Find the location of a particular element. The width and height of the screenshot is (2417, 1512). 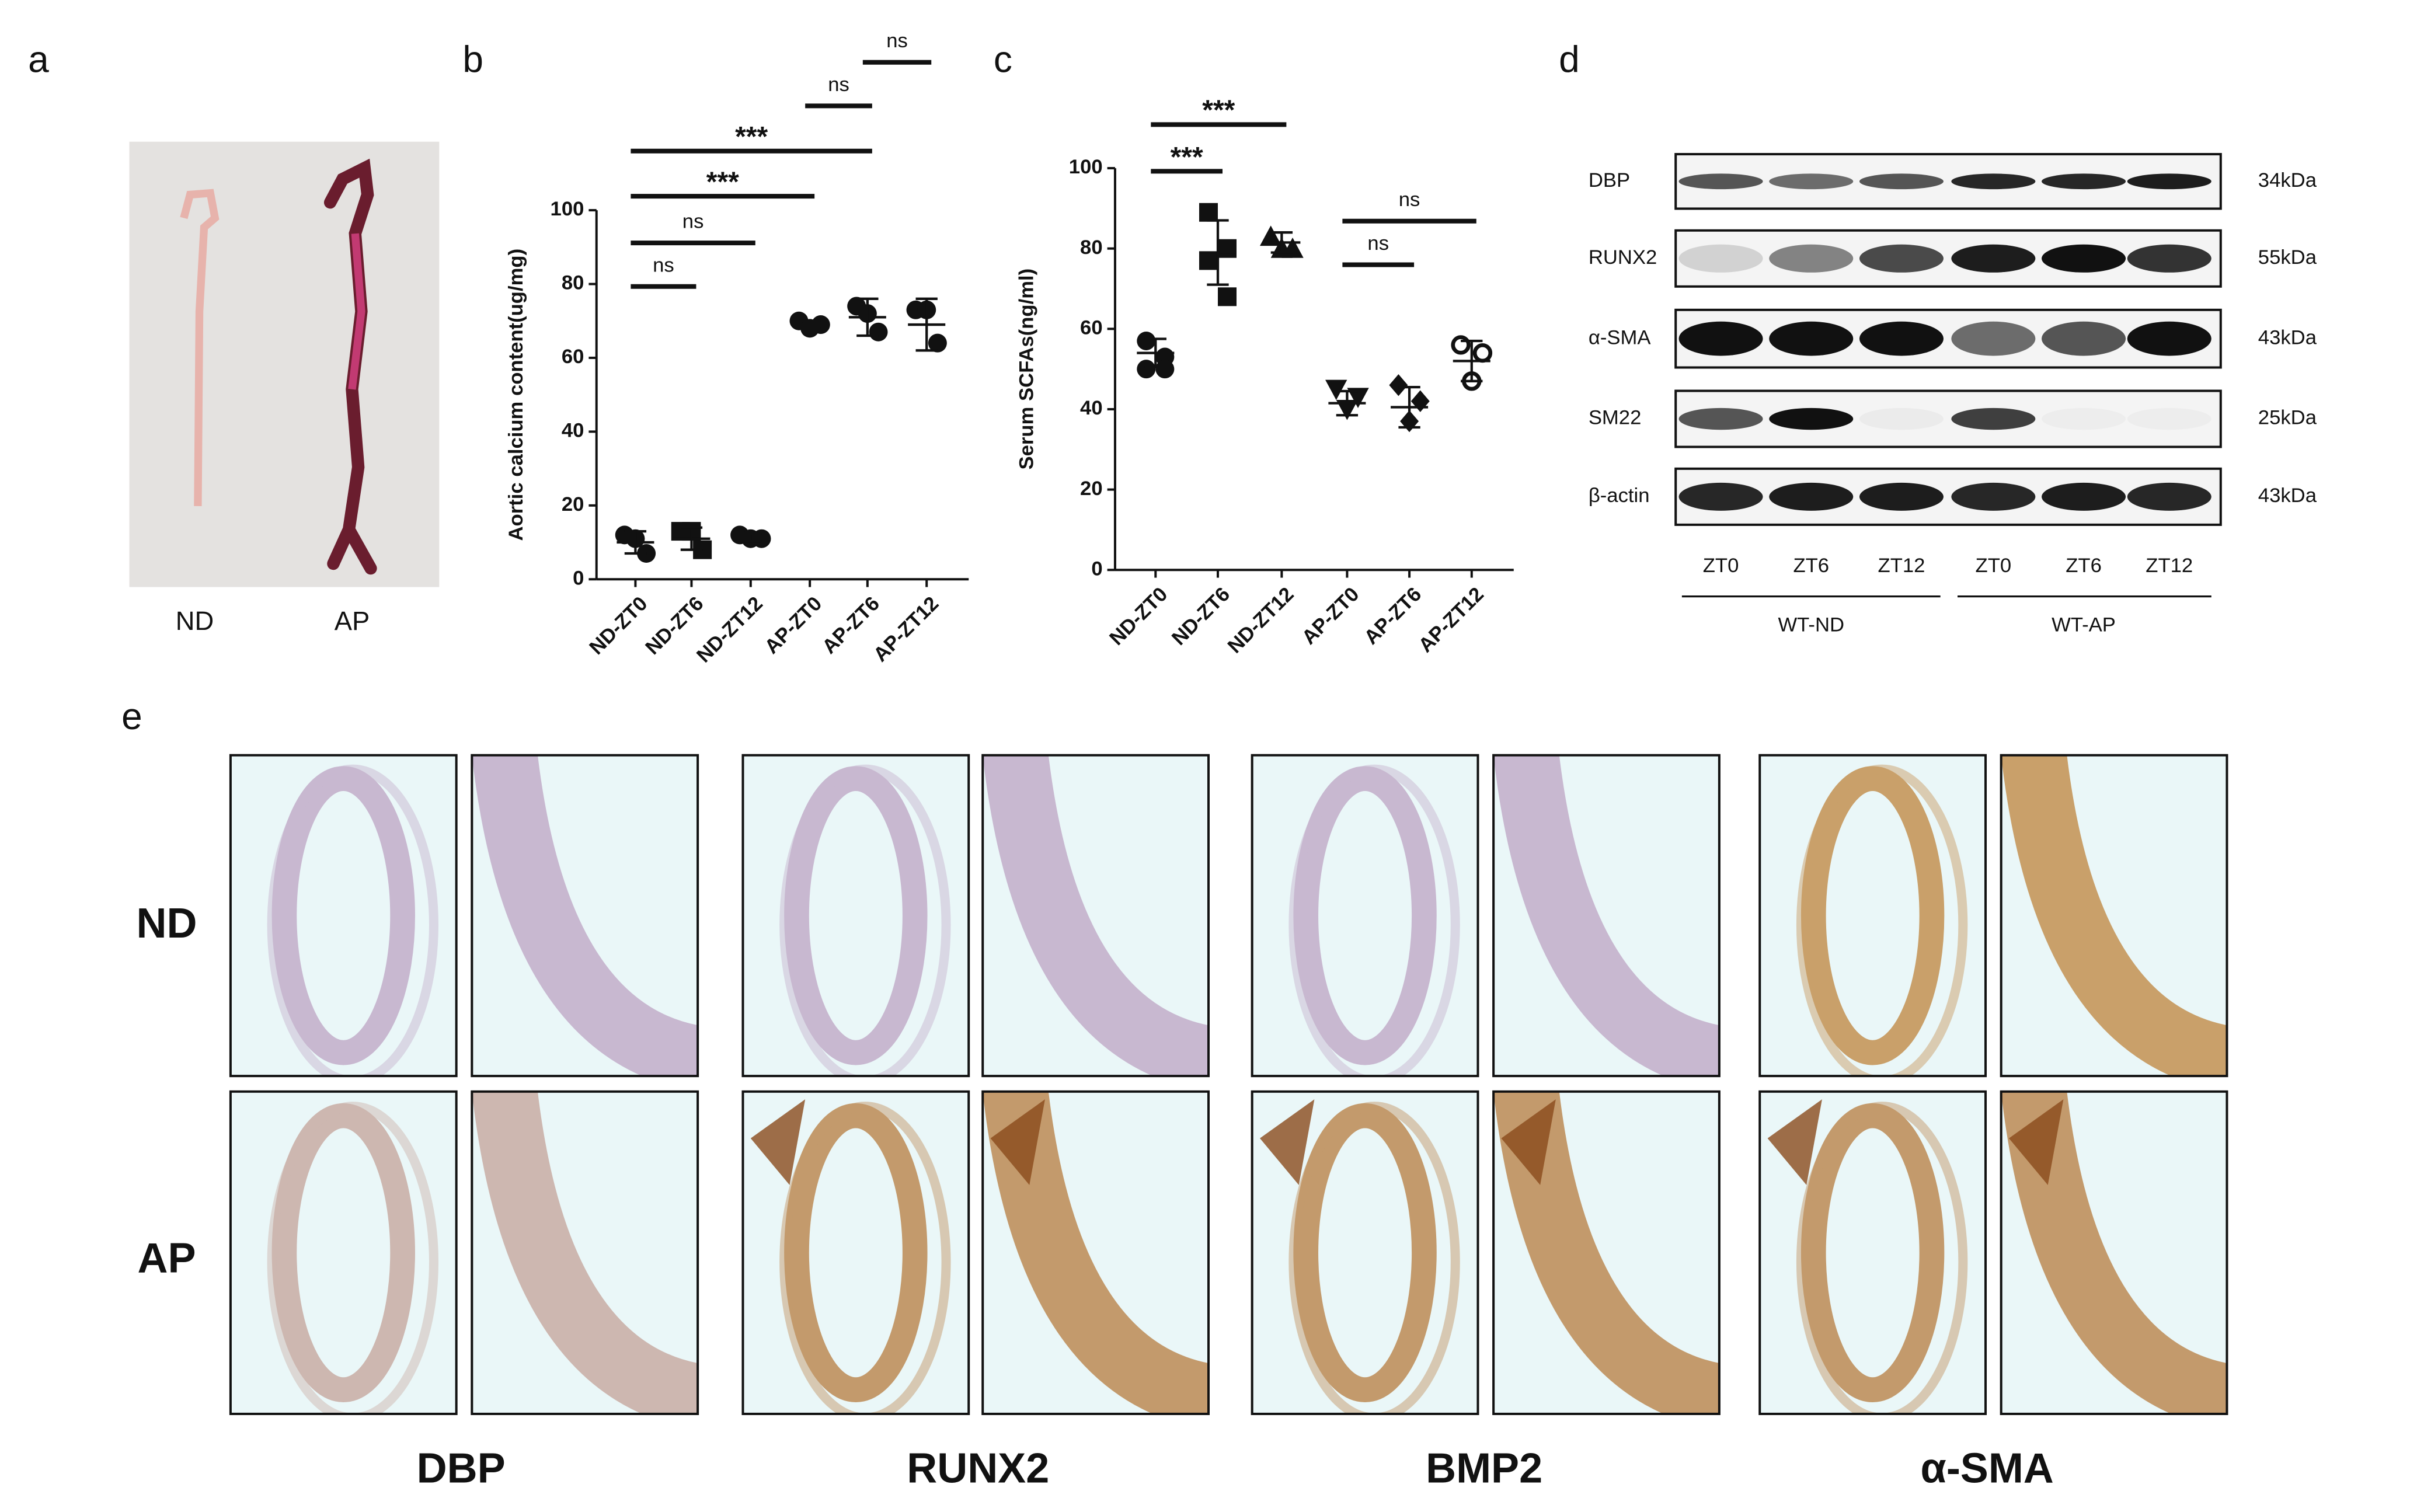

stain-label: α-SMA is located at coordinates (1987, 1469).